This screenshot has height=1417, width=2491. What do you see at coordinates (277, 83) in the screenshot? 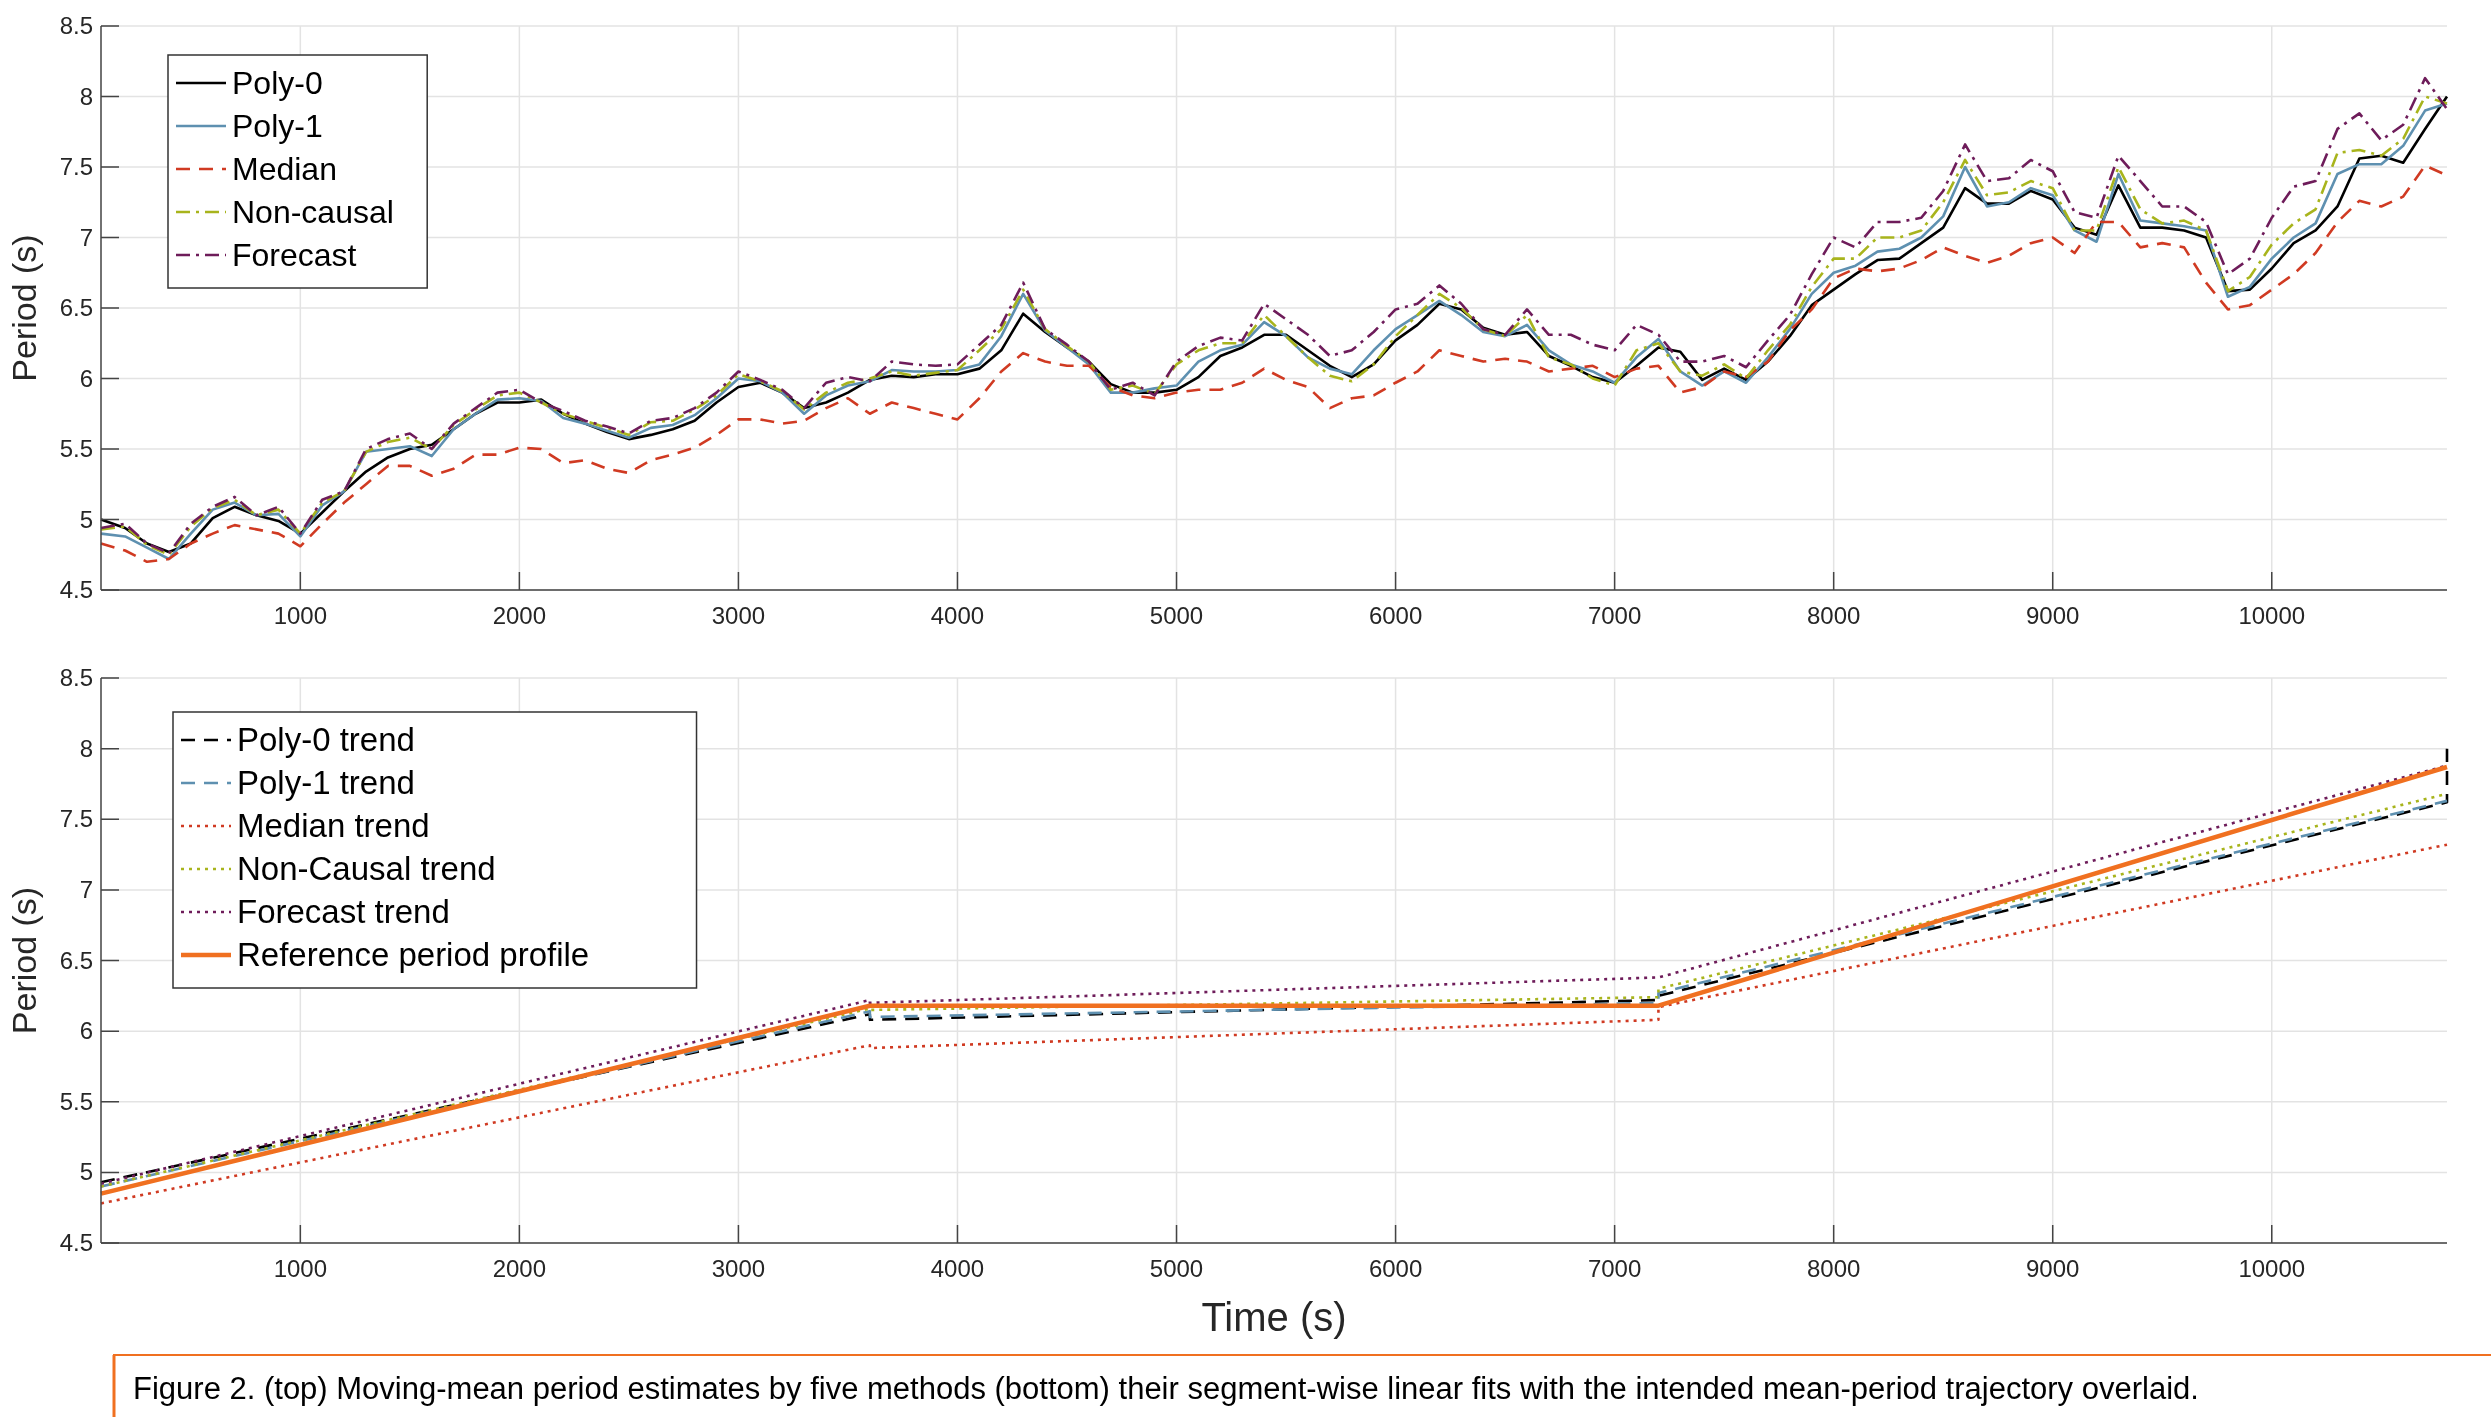
I see `legend-label: Poly-0` at bounding box center [277, 83].